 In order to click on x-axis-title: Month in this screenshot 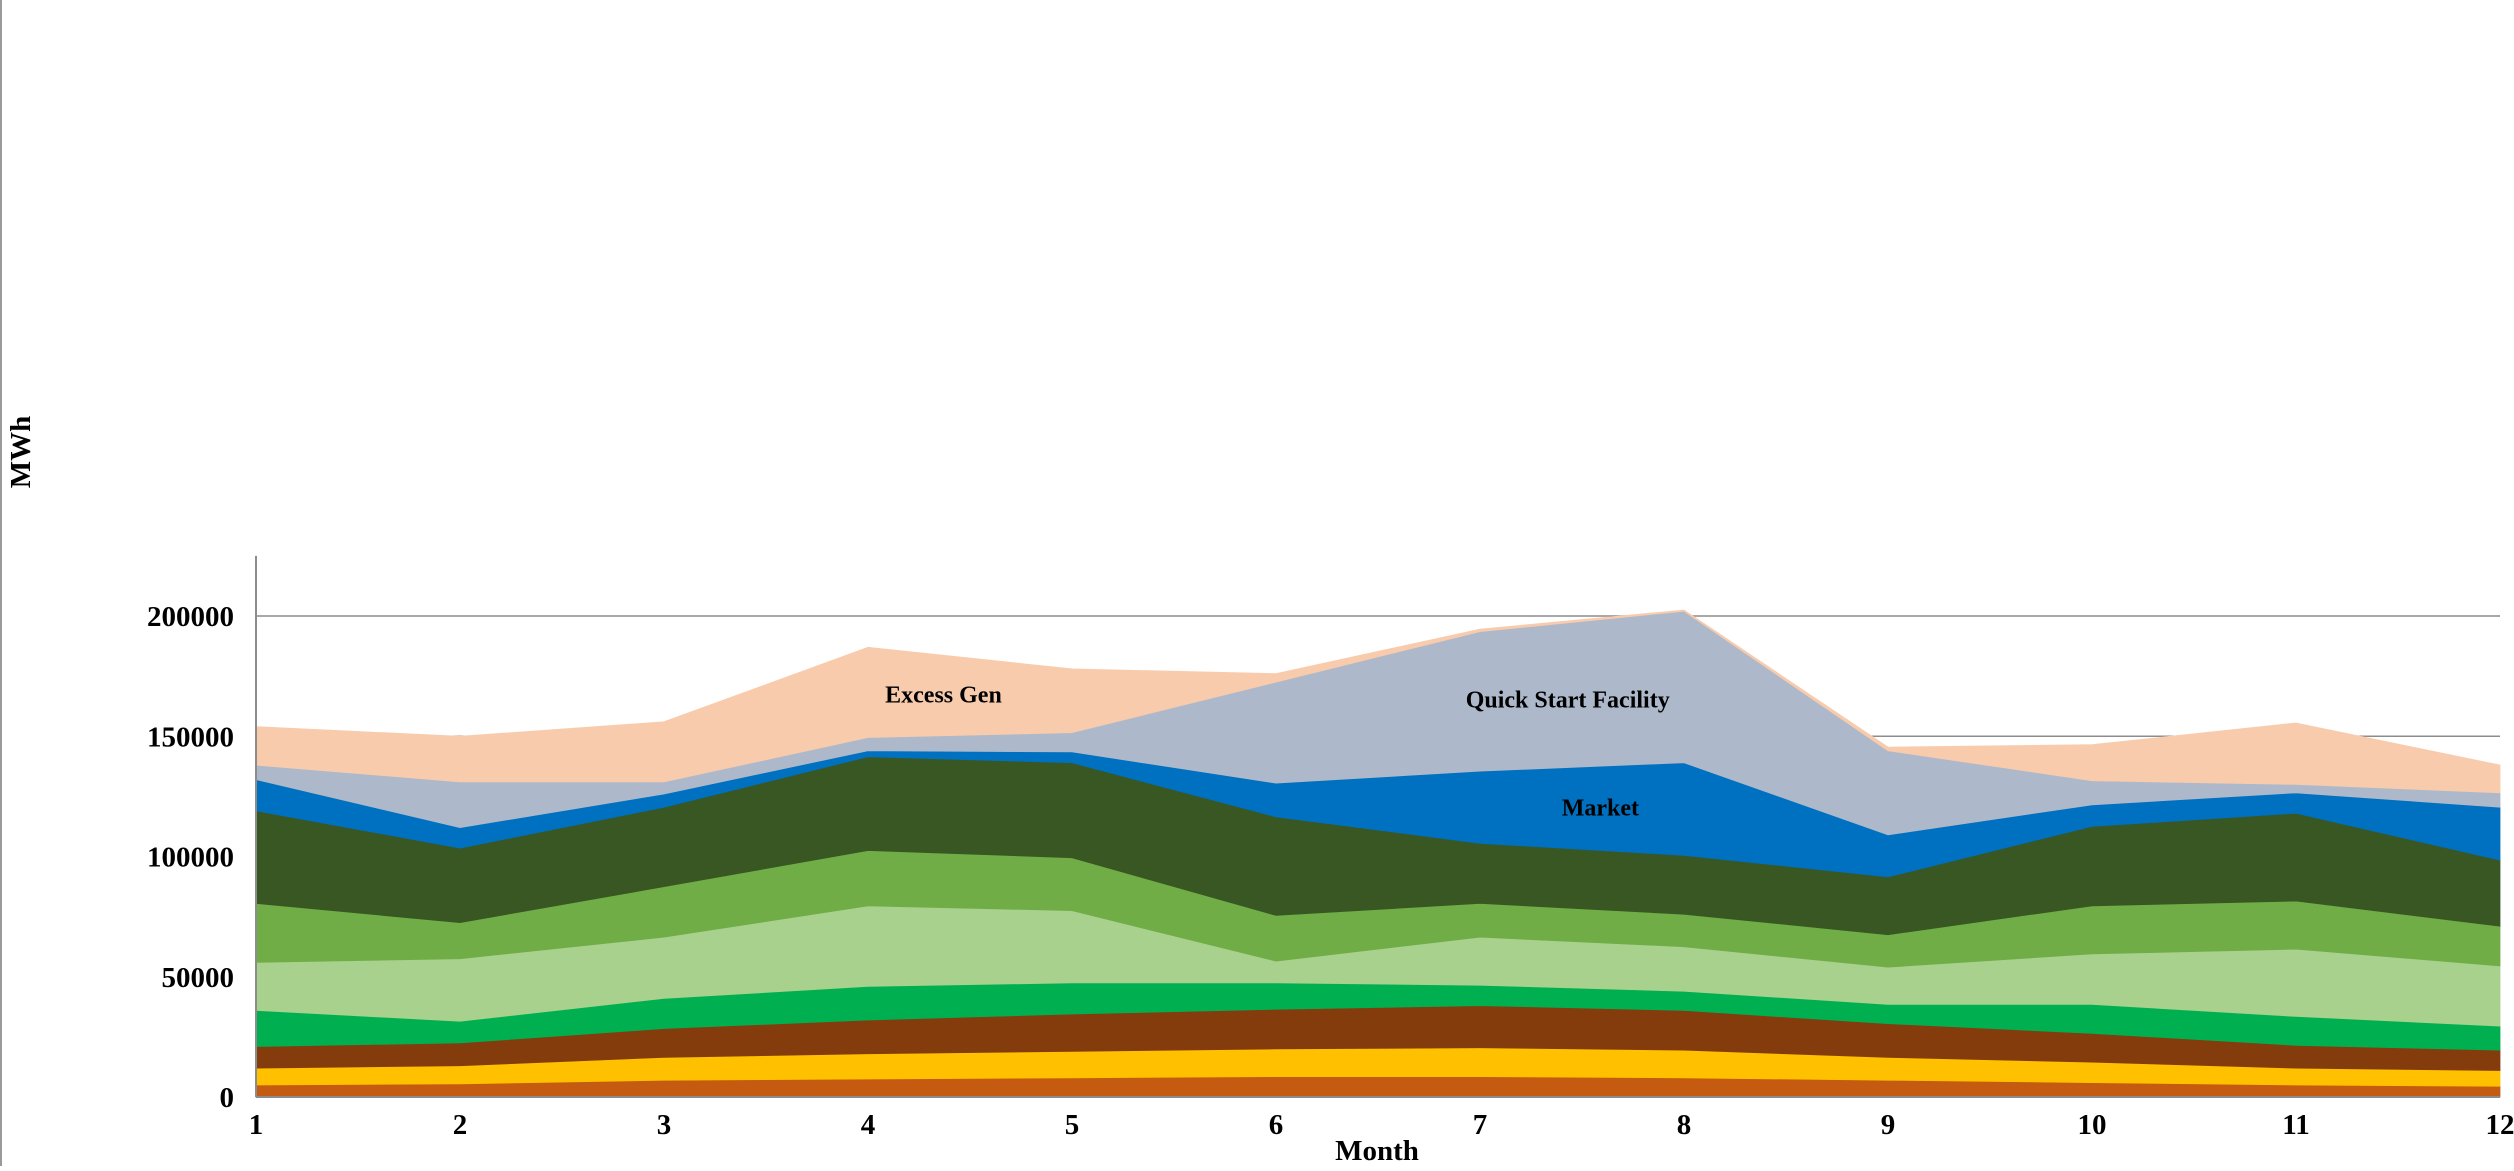, I will do `click(1377, 1150)`.